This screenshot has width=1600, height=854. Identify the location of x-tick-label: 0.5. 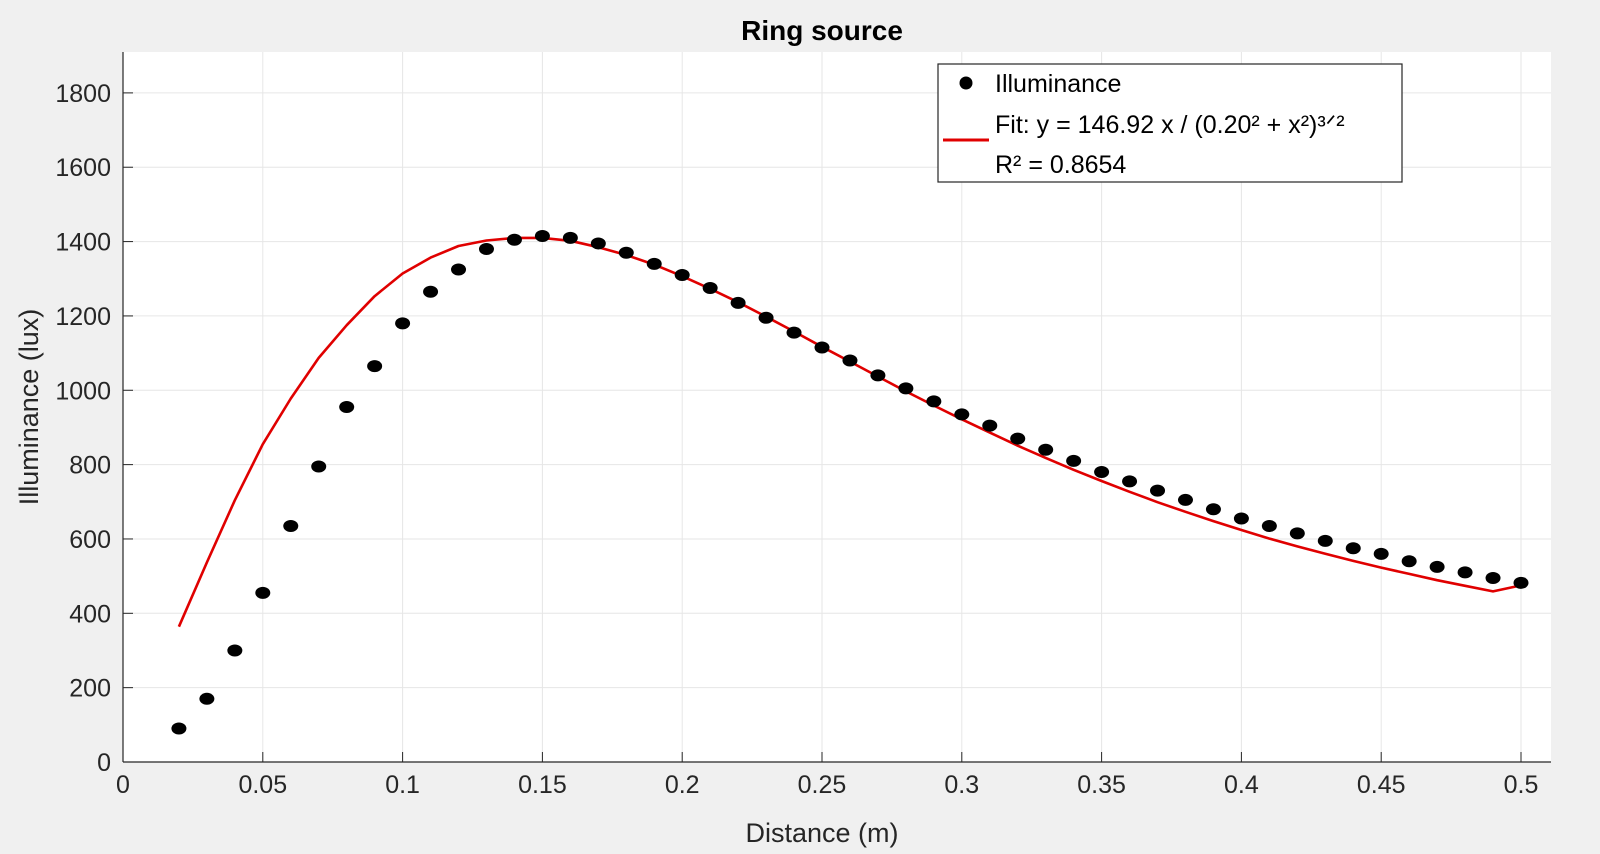
(1521, 785).